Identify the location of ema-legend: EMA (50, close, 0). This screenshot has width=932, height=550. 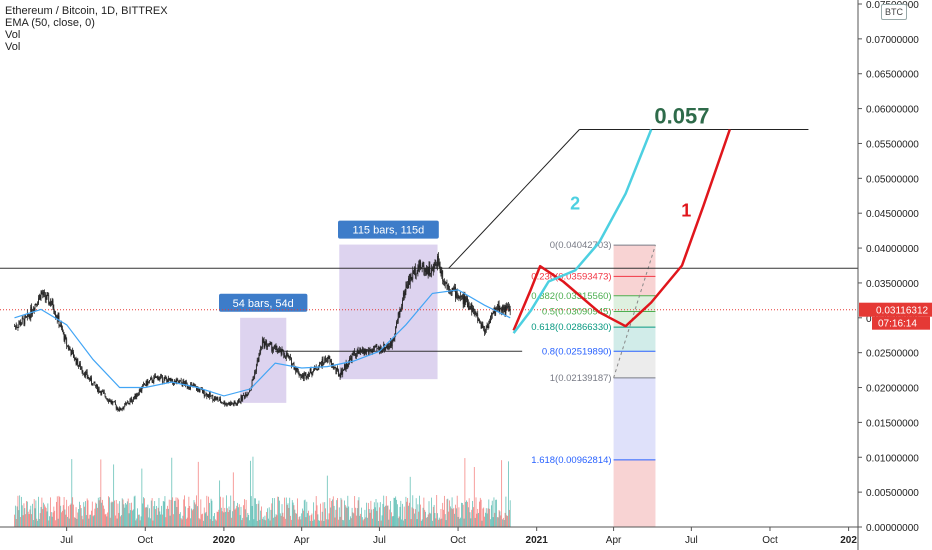
(50, 23).